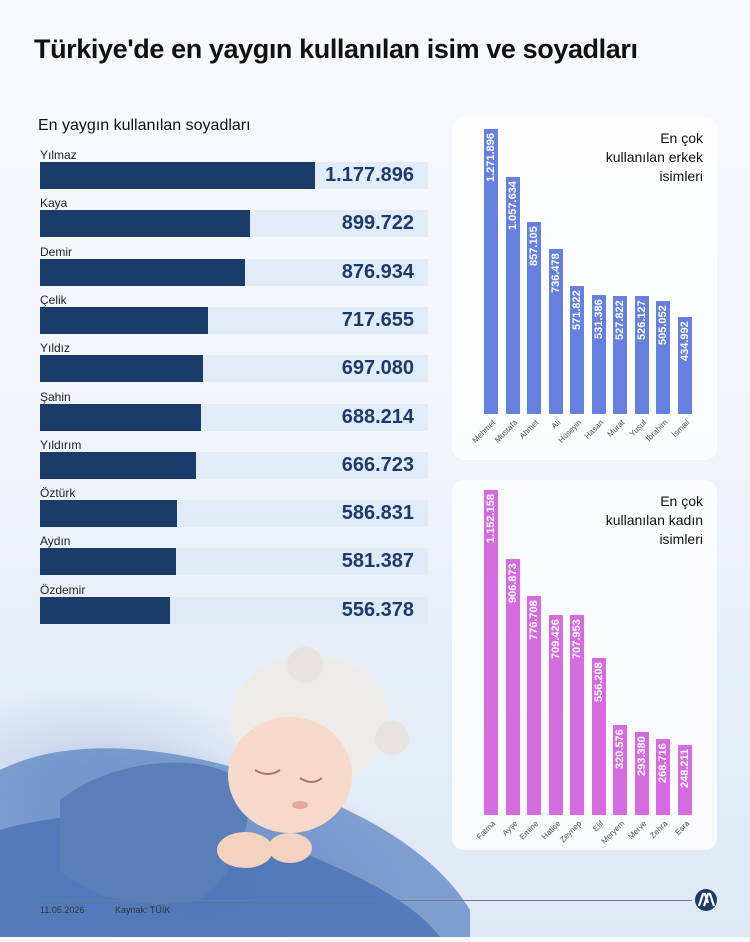 This screenshot has height=942, width=750. I want to click on surname-label: Çelik, so click(53, 299).